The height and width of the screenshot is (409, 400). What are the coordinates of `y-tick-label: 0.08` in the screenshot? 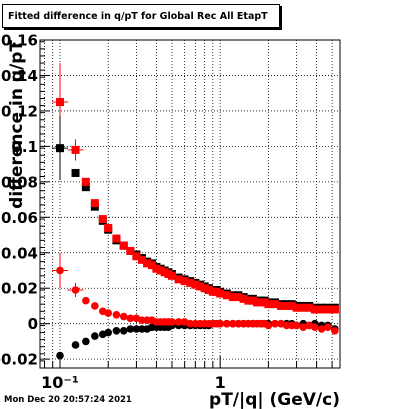 It's located at (19, 182).